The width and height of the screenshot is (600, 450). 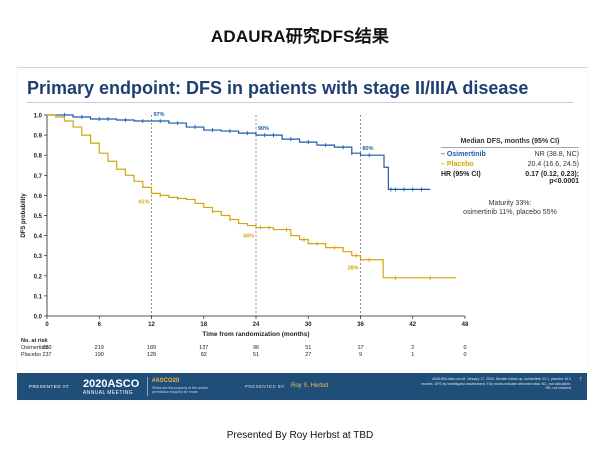 I want to click on y-tick-label: 0.7, so click(x=38, y=177).